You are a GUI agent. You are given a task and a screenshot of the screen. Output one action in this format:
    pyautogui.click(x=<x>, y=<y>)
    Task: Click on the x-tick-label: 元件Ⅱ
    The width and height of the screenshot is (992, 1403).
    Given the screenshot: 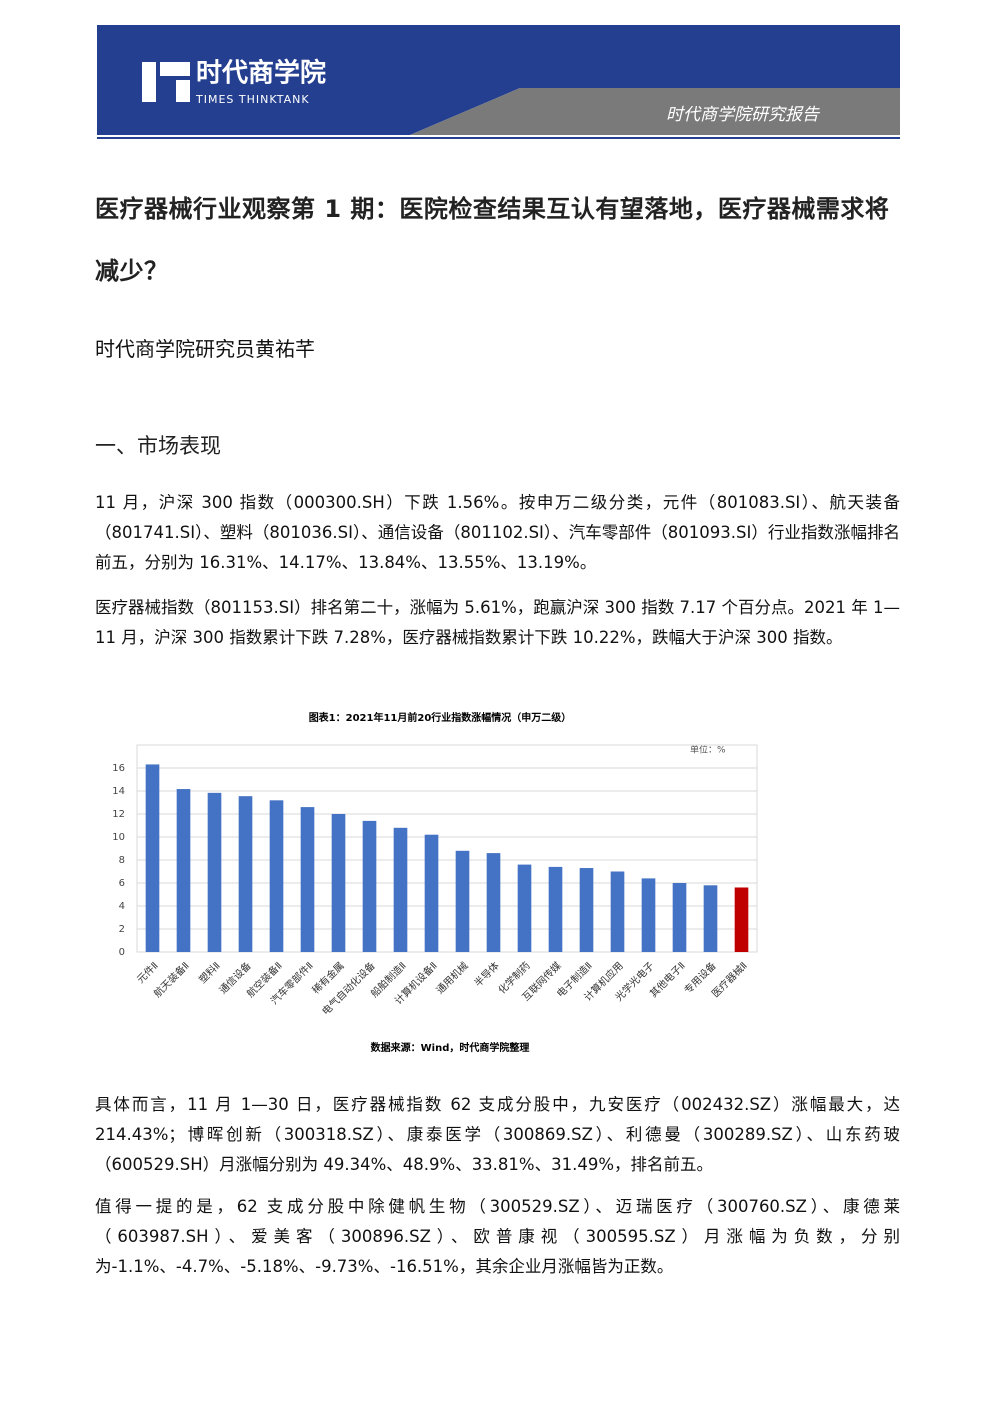 What is the action you would take?
    pyautogui.click(x=148, y=973)
    